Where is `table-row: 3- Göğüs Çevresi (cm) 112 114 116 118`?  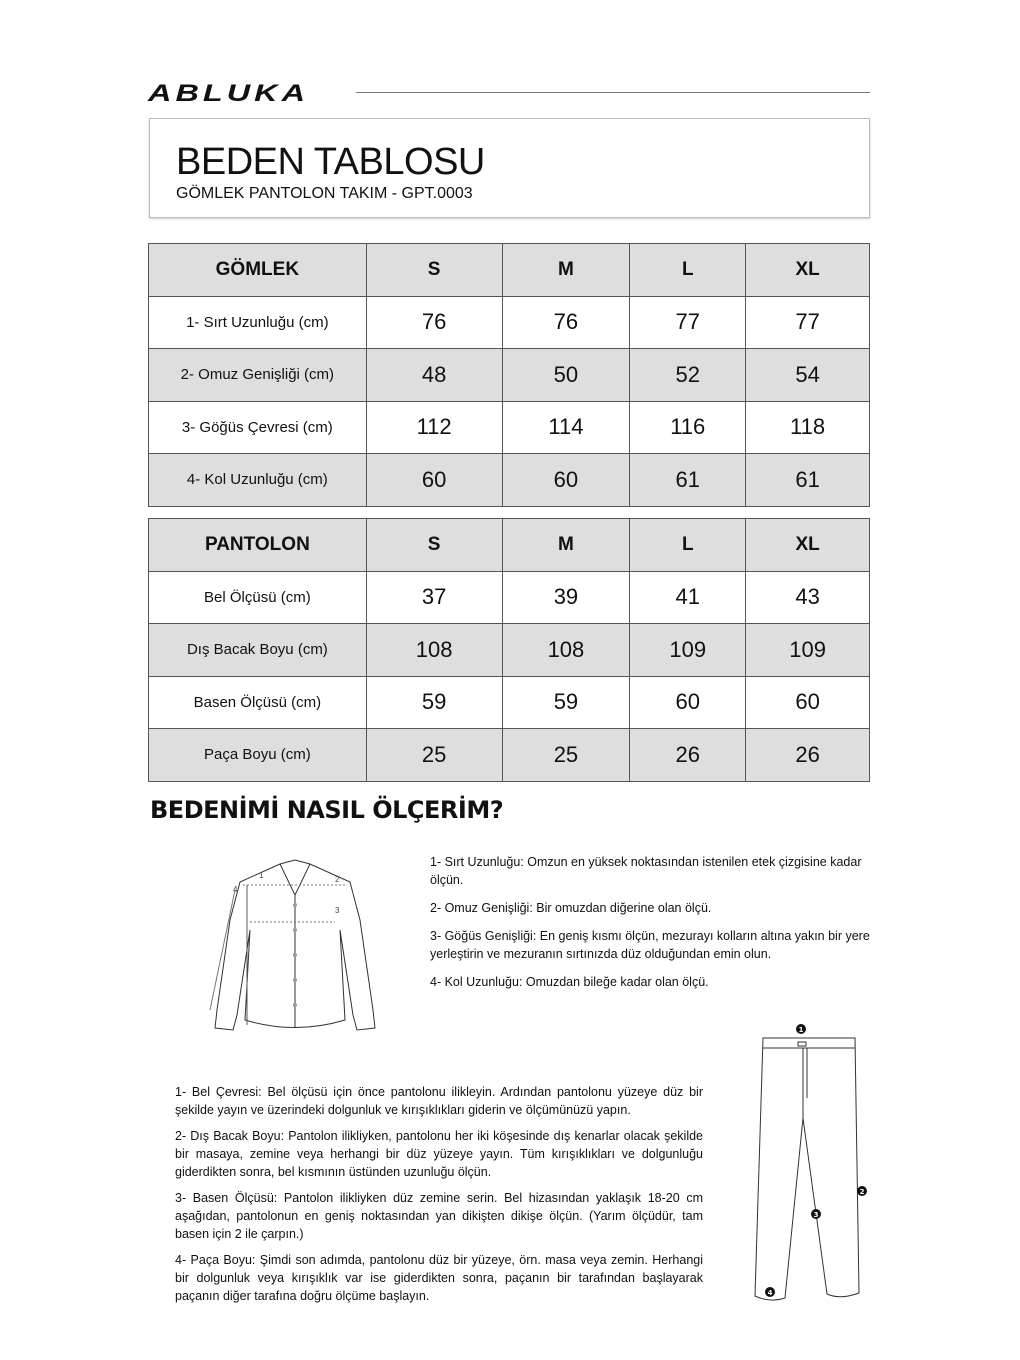 table-row: 3- Göğüs Çevresi (cm) 112 114 116 118 is located at coordinates (509, 427).